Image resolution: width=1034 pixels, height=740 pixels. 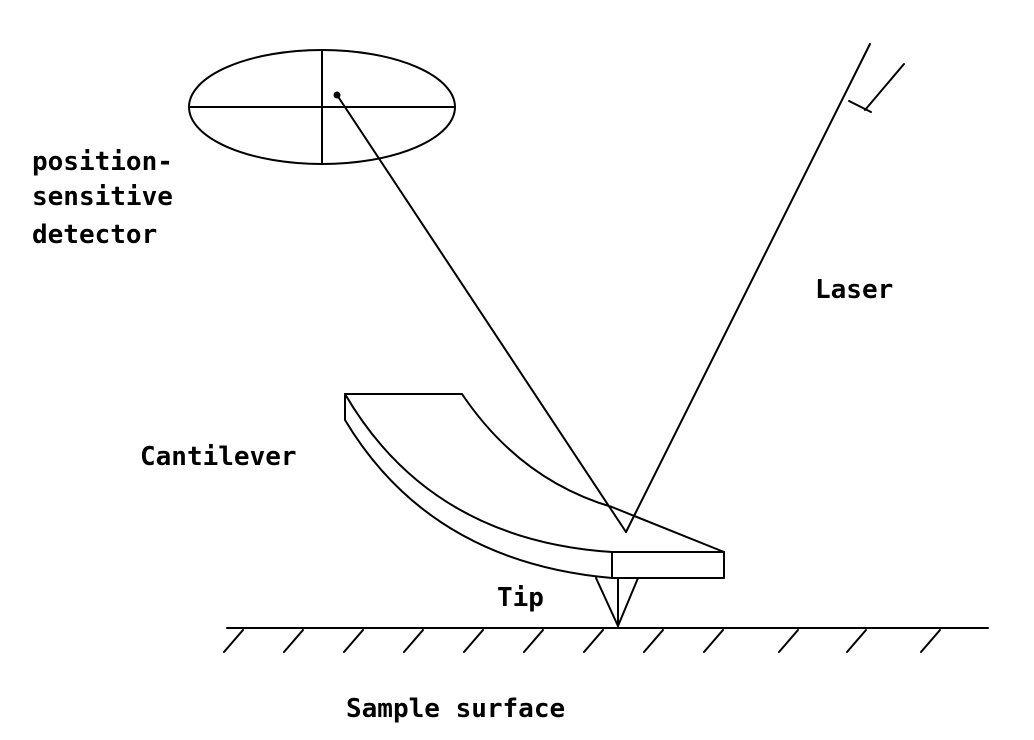 What do you see at coordinates (520, 598) in the screenshot?
I see `label-tip: Tip` at bounding box center [520, 598].